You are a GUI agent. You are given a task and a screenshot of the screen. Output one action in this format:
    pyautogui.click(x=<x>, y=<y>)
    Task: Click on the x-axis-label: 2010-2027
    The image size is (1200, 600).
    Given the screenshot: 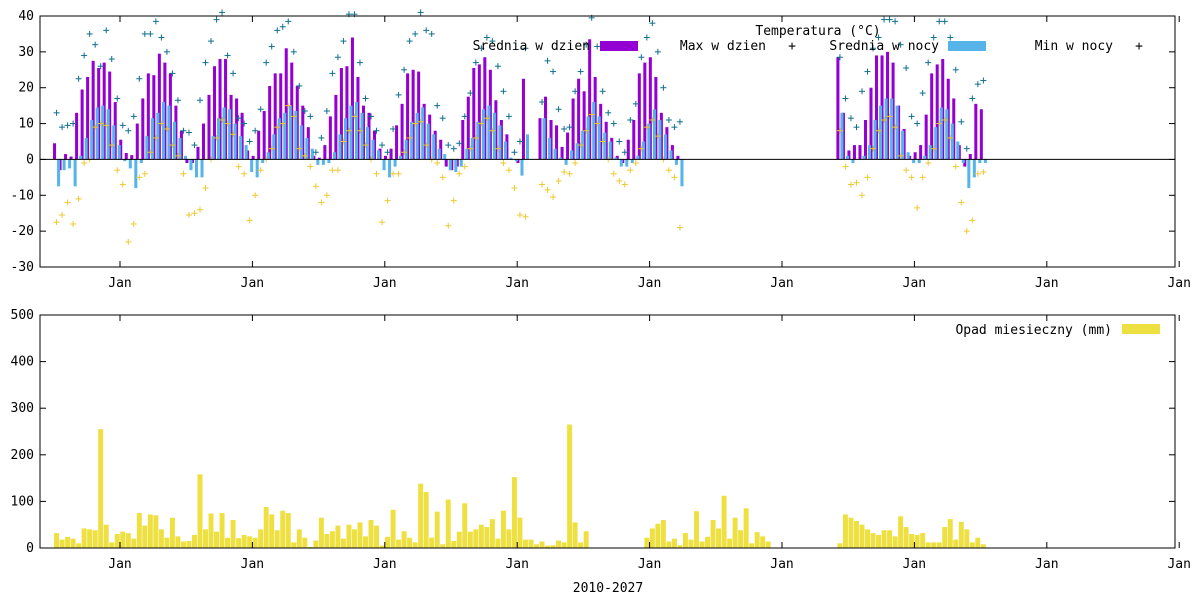 What is the action you would take?
    pyautogui.click(x=608, y=588)
    